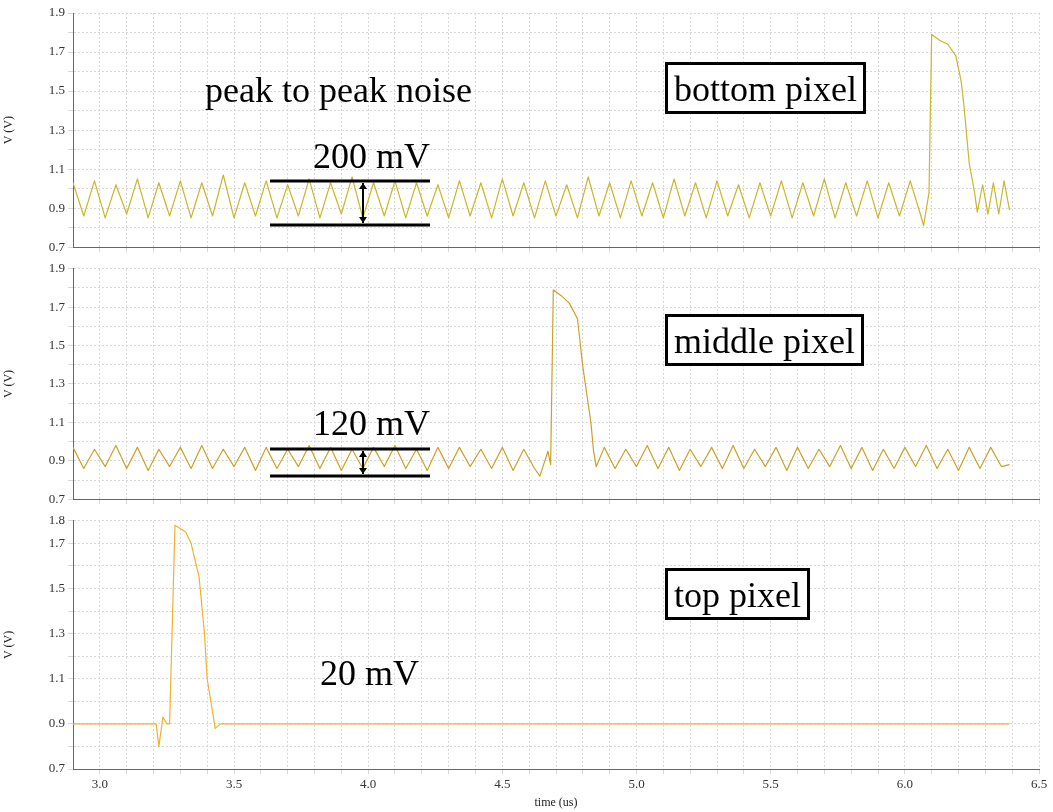 This screenshot has height=812, width=1053. I want to click on annotation: peak to peak noise, so click(338, 90).